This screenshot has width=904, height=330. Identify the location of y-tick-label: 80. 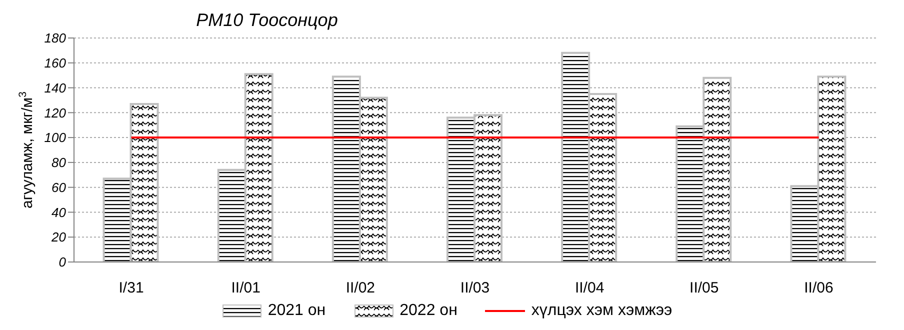
(59, 162).